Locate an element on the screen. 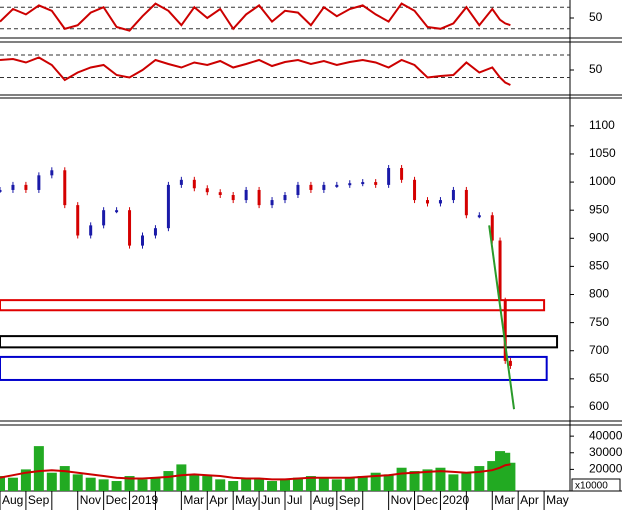  x-tick-label: 2020 is located at coordinates (455, 500).